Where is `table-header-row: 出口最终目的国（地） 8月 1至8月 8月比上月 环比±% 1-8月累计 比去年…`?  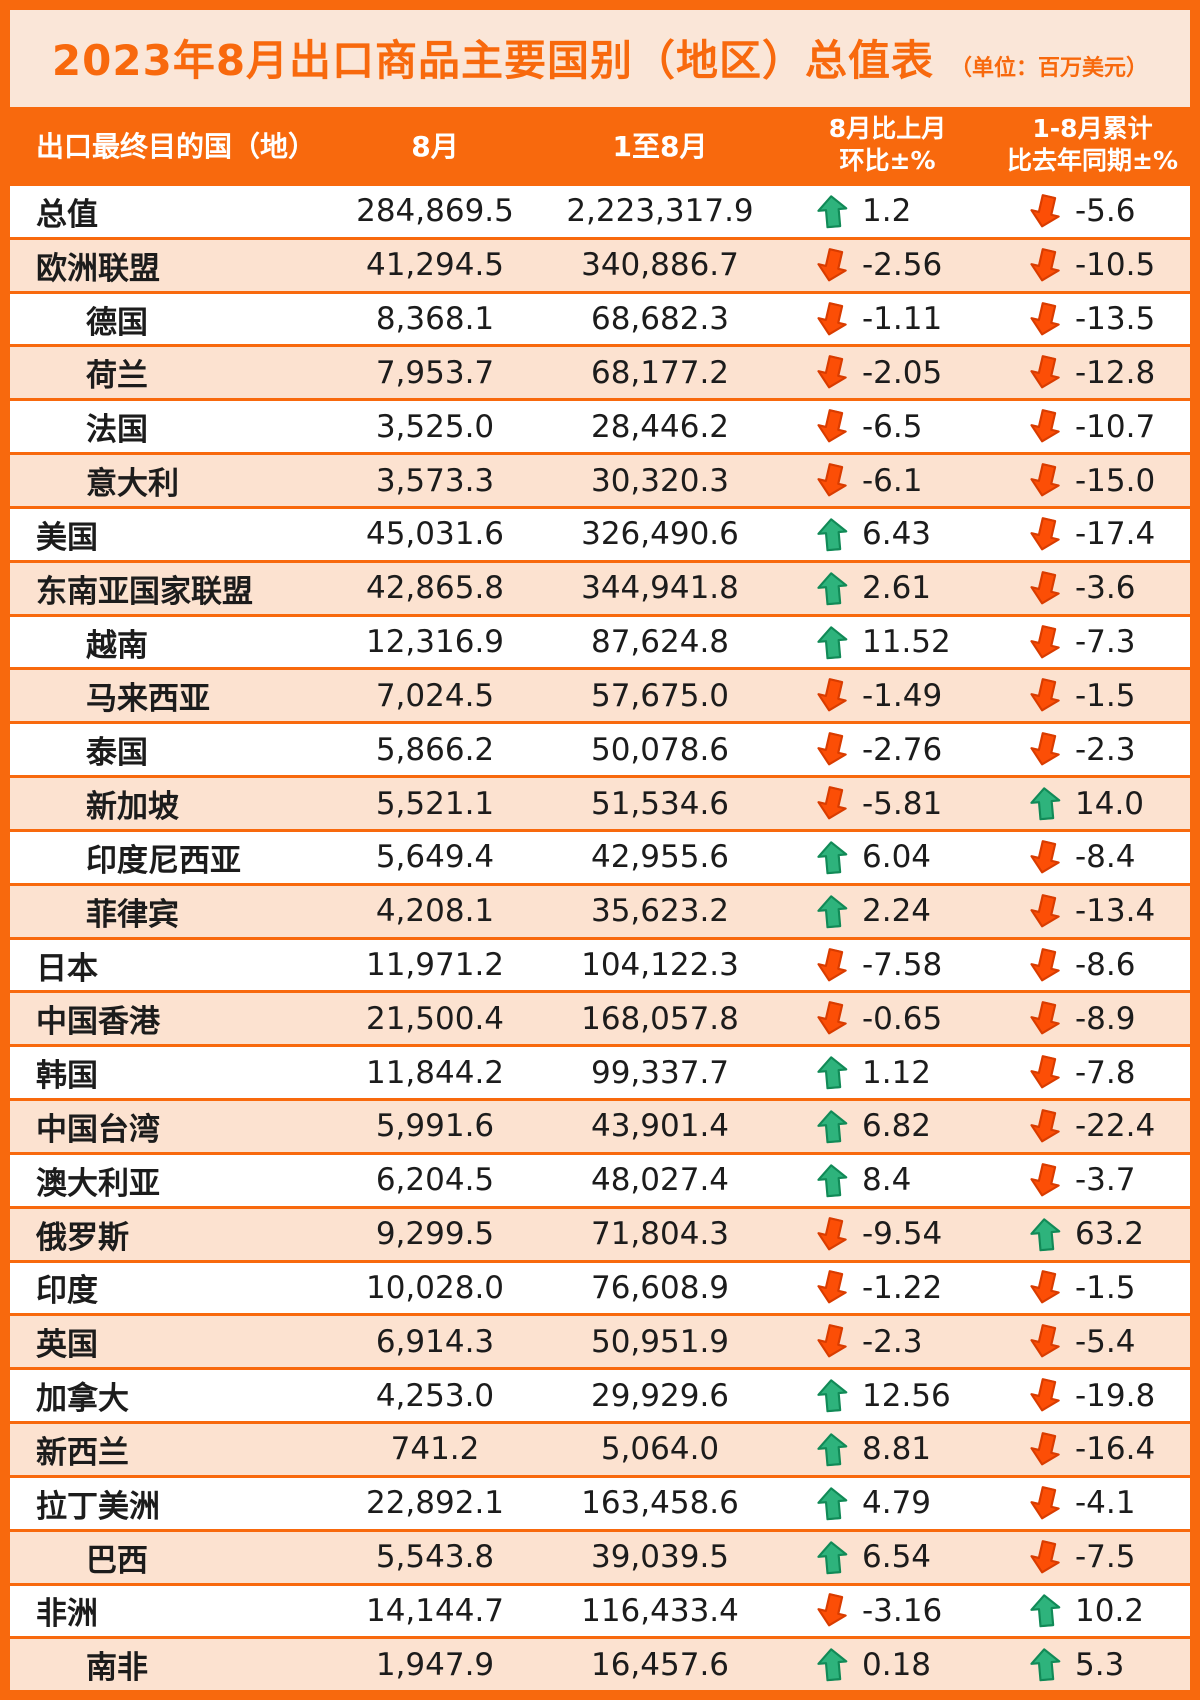
table-header-row: 出口最终目的国（地） 8月 1至8月 8月比上月 环比±% 1-8月累计 比去年… is located at coordinates (600, 145).